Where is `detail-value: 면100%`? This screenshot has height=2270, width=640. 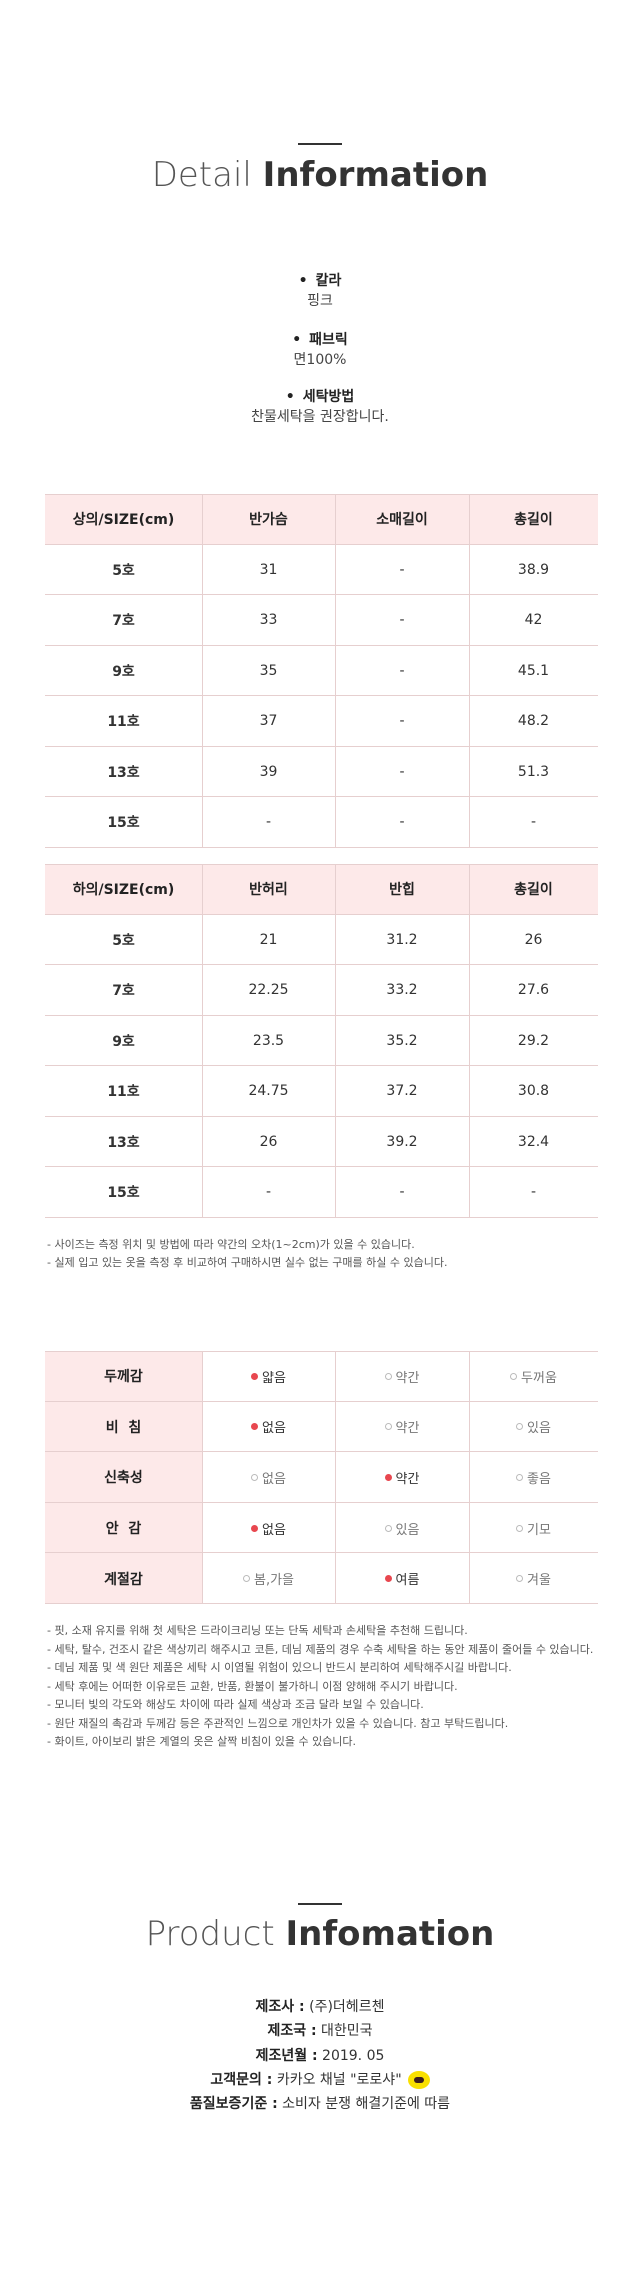
detail-value: 면100% is located at coordinates (320, 360).